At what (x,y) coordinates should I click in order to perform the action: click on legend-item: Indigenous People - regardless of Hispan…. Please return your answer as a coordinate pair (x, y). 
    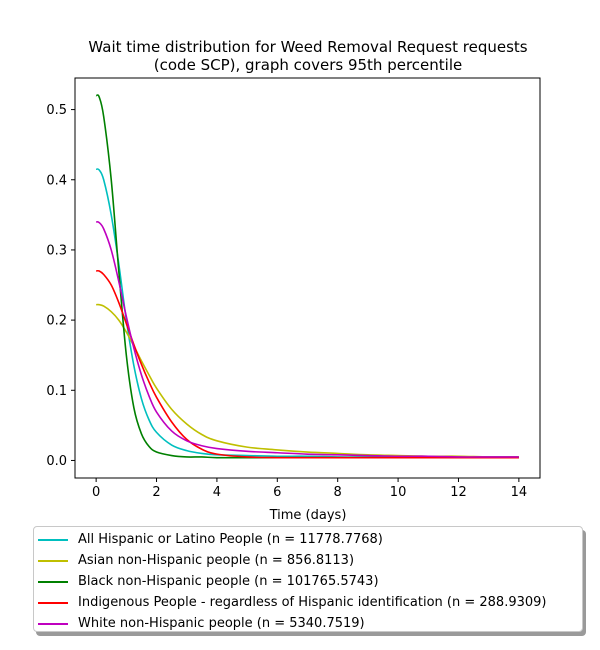
    Looking at the image, I should click on (310, 602).